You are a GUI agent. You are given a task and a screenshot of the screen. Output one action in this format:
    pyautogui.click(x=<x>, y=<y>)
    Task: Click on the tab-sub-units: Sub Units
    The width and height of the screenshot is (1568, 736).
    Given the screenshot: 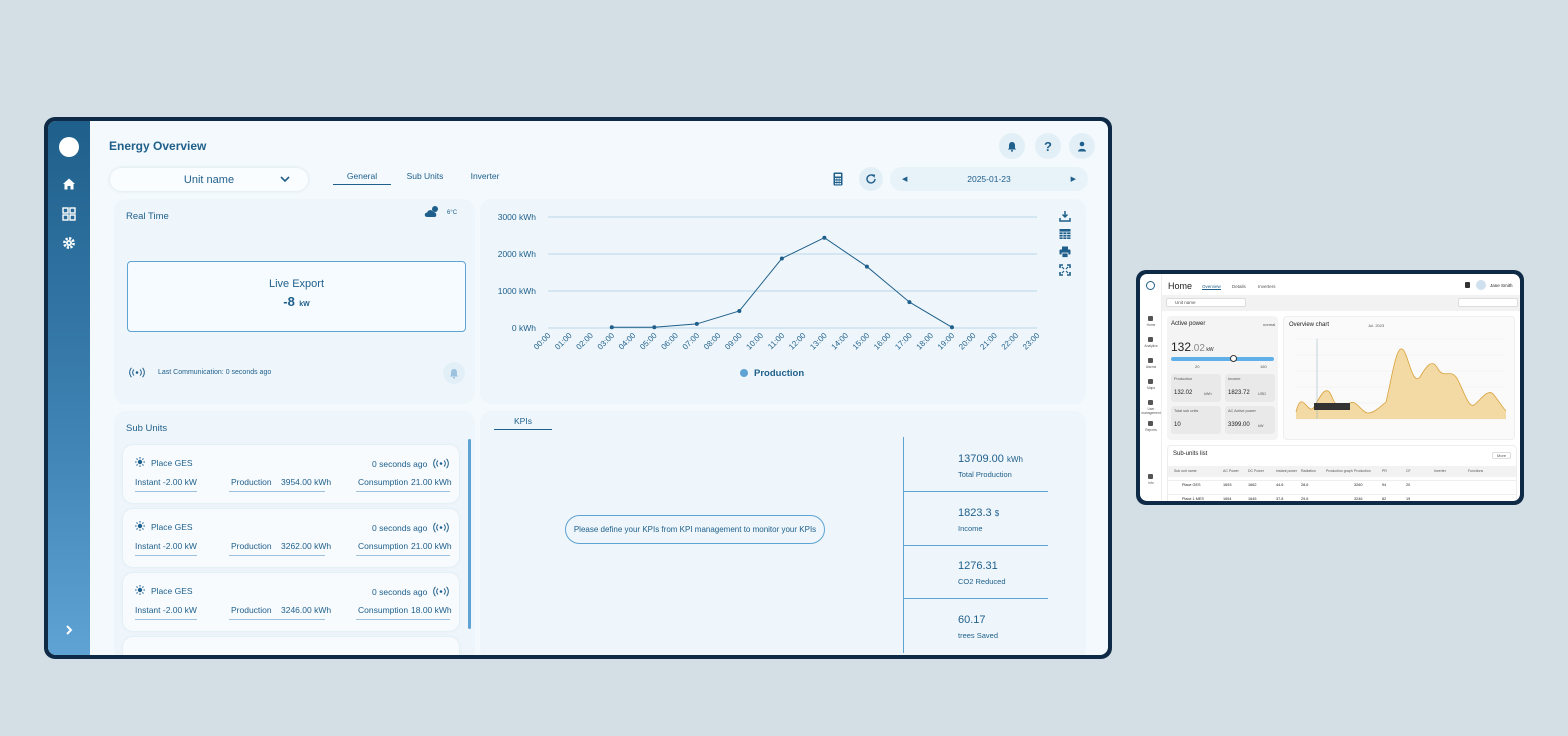 What is the action you would take?
    pyautogui.click(x=425, y=176)
    